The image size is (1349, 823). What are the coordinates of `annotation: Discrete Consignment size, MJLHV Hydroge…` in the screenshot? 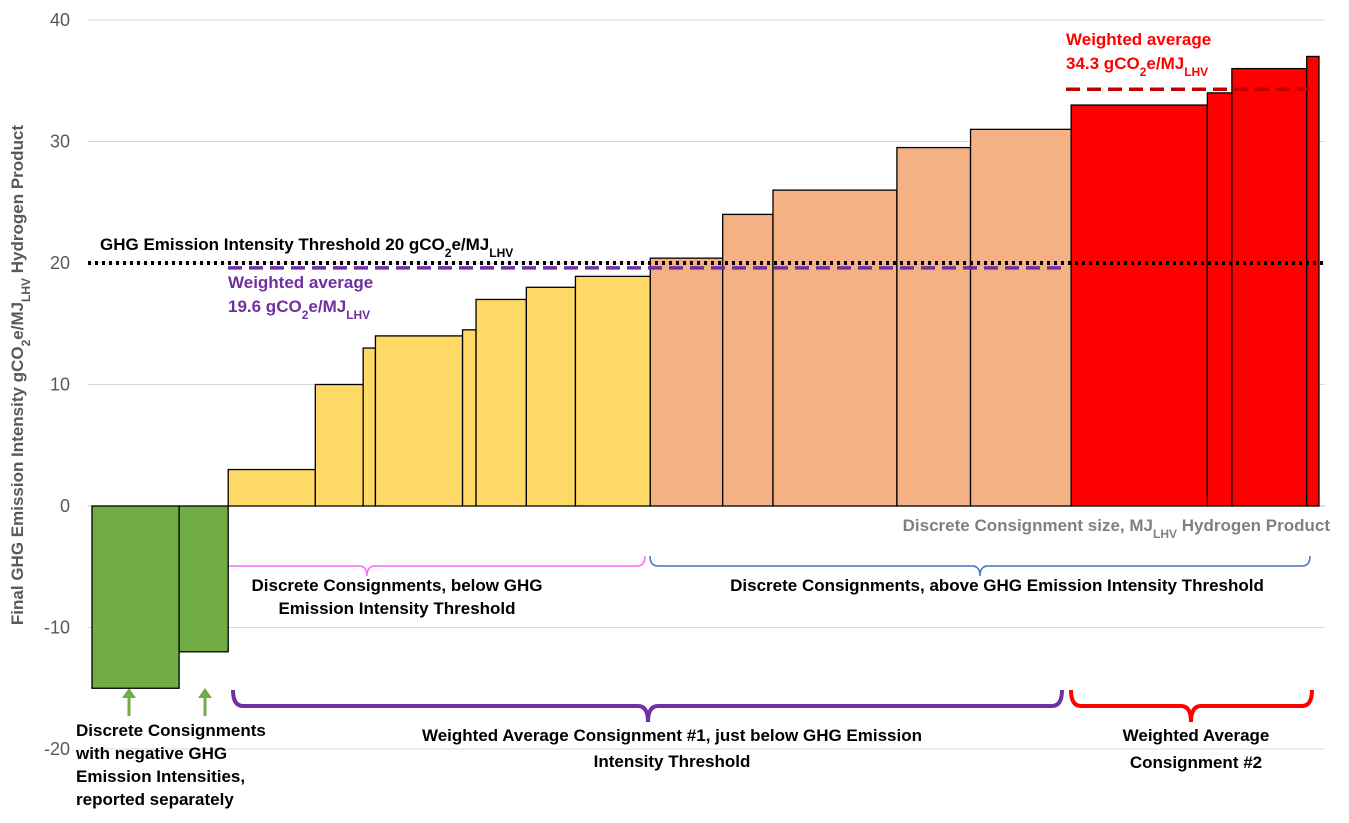 It's located at (1117, 528).